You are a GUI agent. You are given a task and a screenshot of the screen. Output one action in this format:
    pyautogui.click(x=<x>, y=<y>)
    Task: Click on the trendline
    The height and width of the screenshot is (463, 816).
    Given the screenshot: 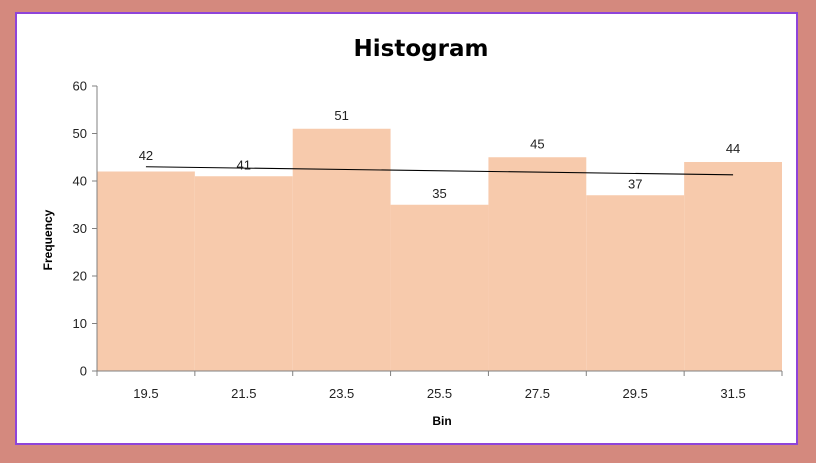 What is the action you would take?
    pyautogui.click(x=439, y=171)
    